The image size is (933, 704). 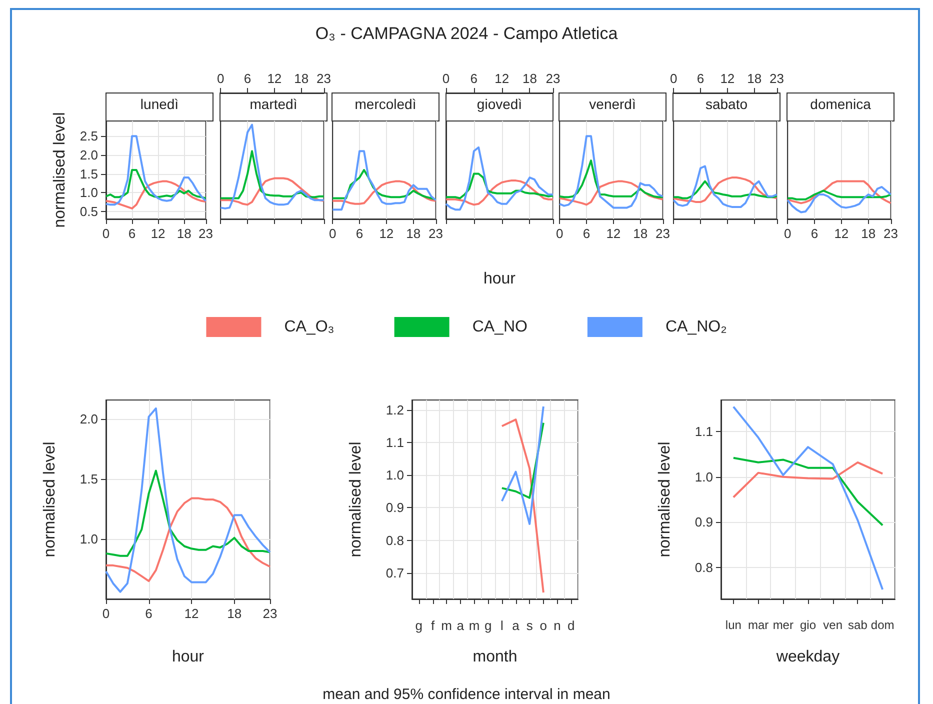 What do you see at coordinates (726, 104) in the screenshot?
I see `chart-title: sabato` at bounding box center [726, 104].